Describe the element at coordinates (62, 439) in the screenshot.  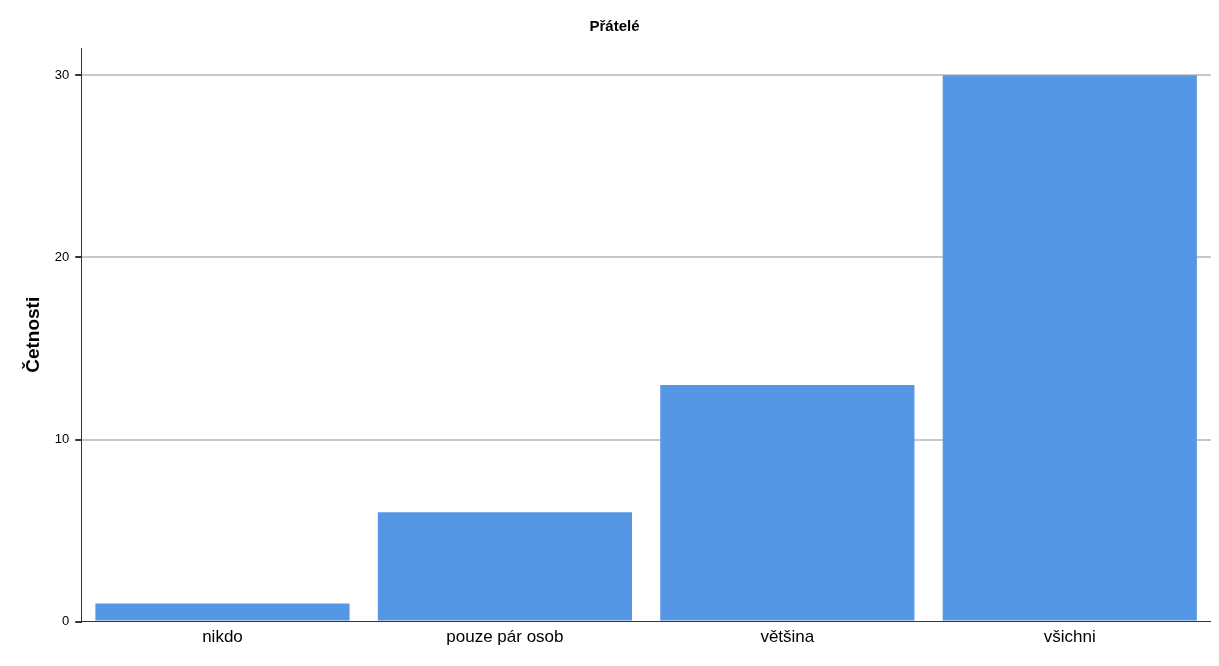
I see `y-tick-label: 10` at that location.